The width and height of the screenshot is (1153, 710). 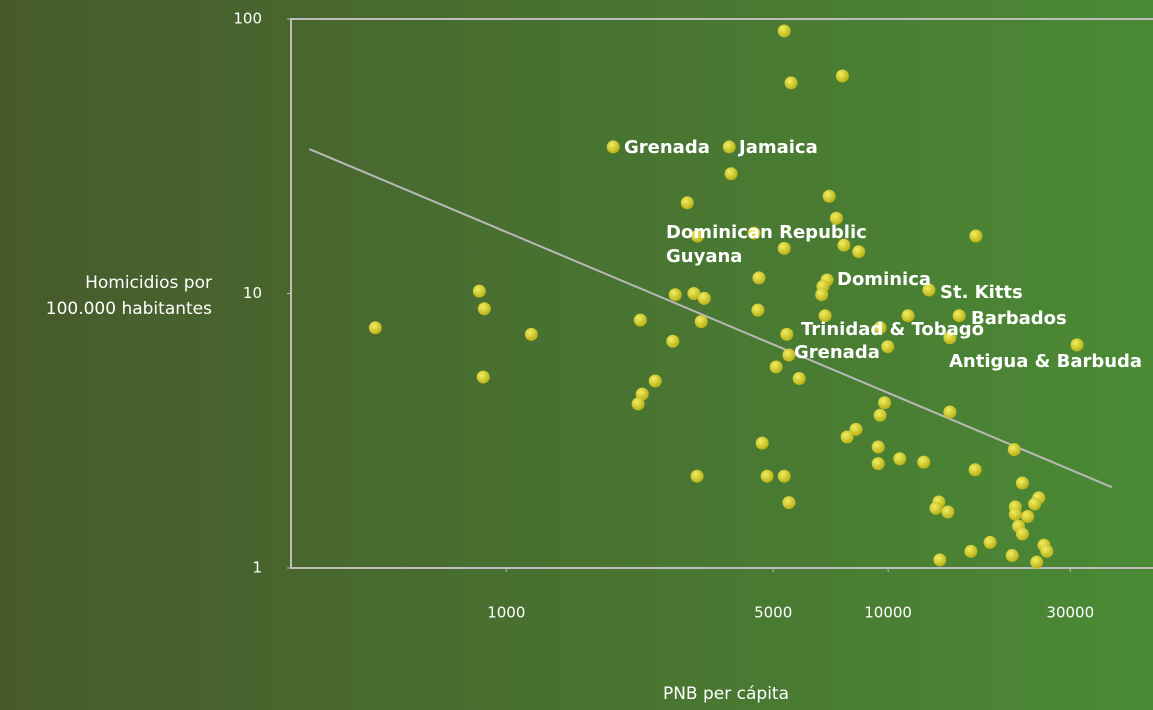 I want to click on y-tick-label: 100, so click(x=247, y=19).